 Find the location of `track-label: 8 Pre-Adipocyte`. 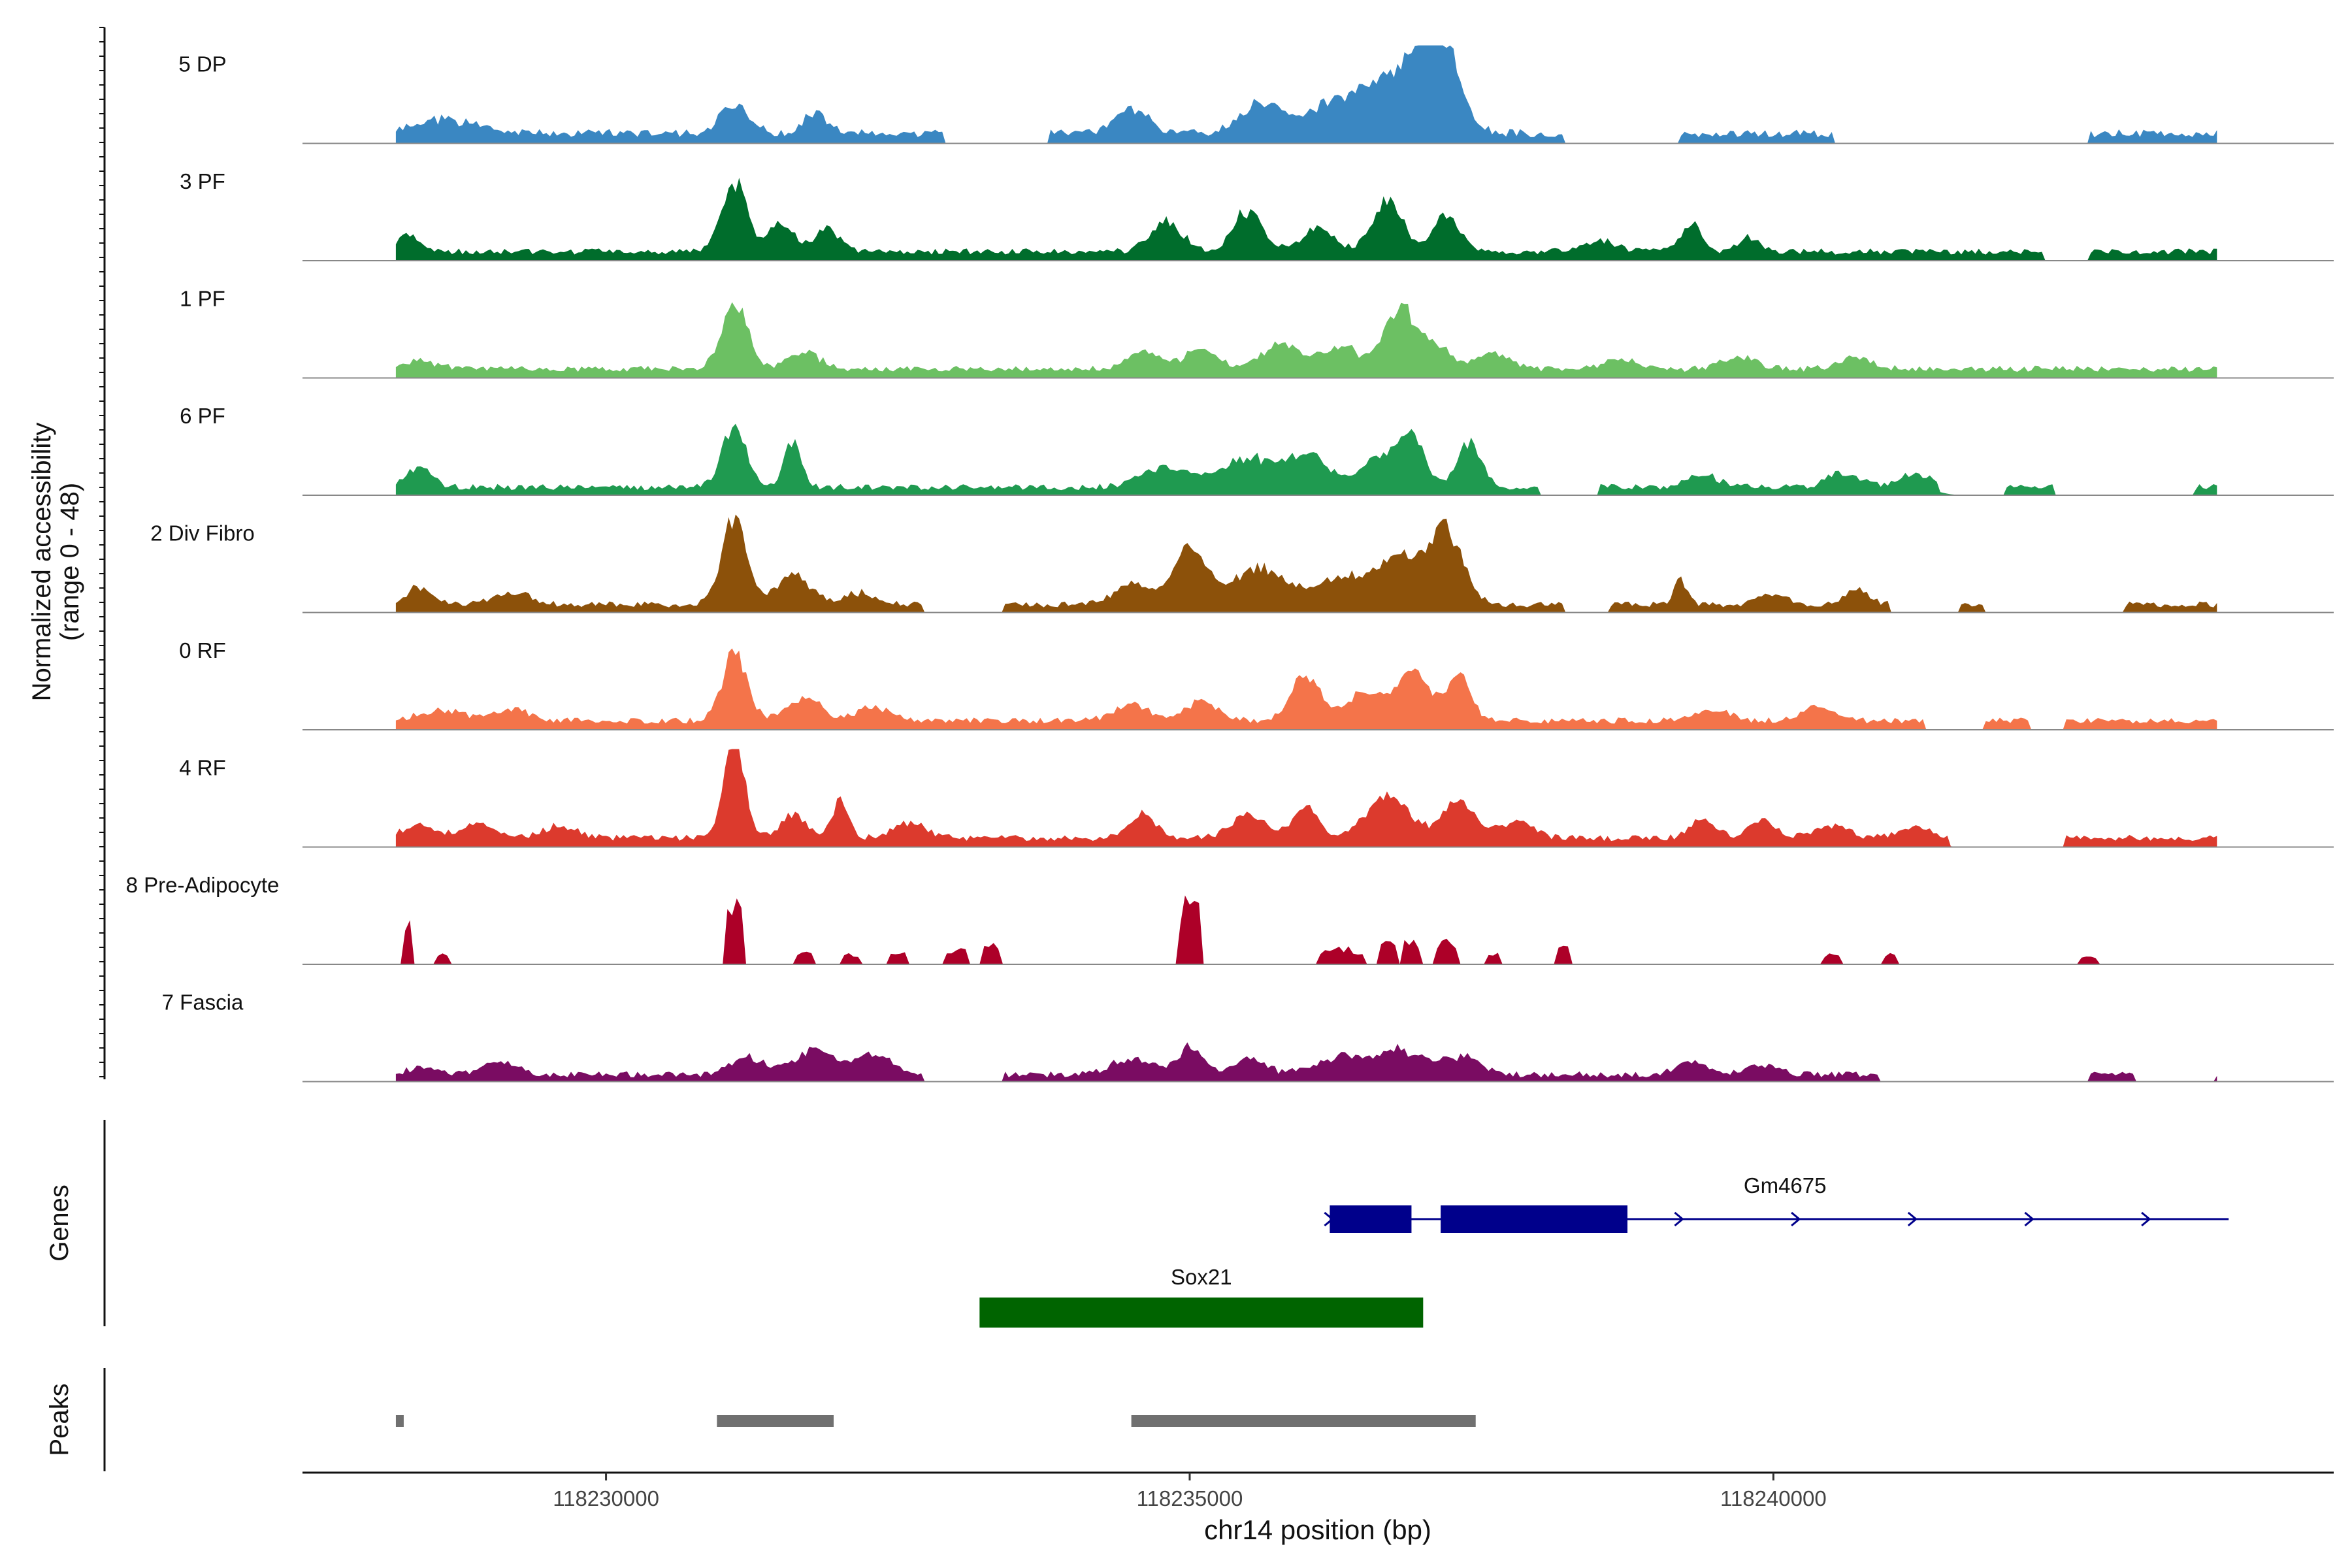

track-label: 8 Pre-Adipocyte is located at coordinates (203, 885).